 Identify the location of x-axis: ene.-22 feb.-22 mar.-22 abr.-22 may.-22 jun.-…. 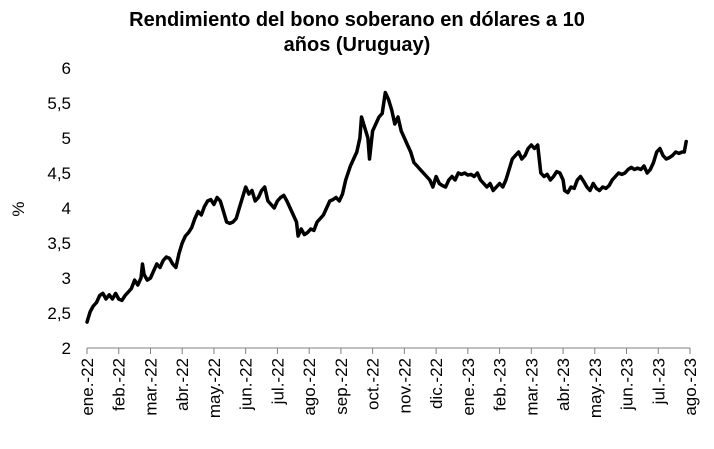
(389, 382).